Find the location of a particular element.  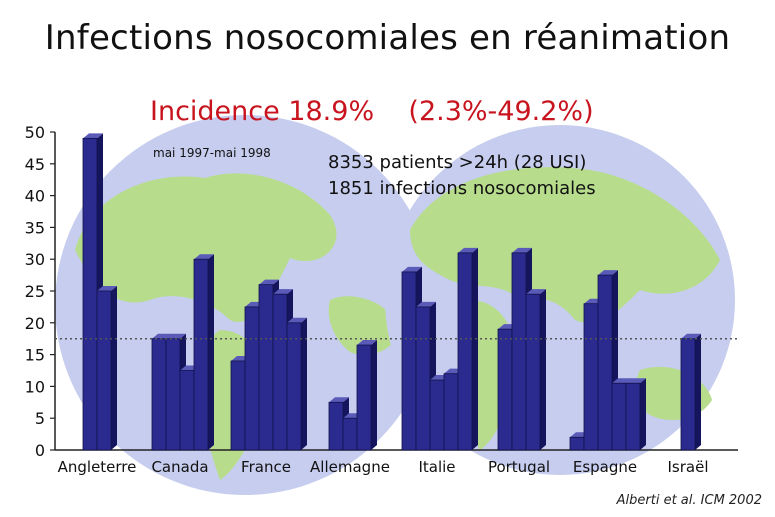

y-tick-label: 40 is located at coordinates (35, 196).